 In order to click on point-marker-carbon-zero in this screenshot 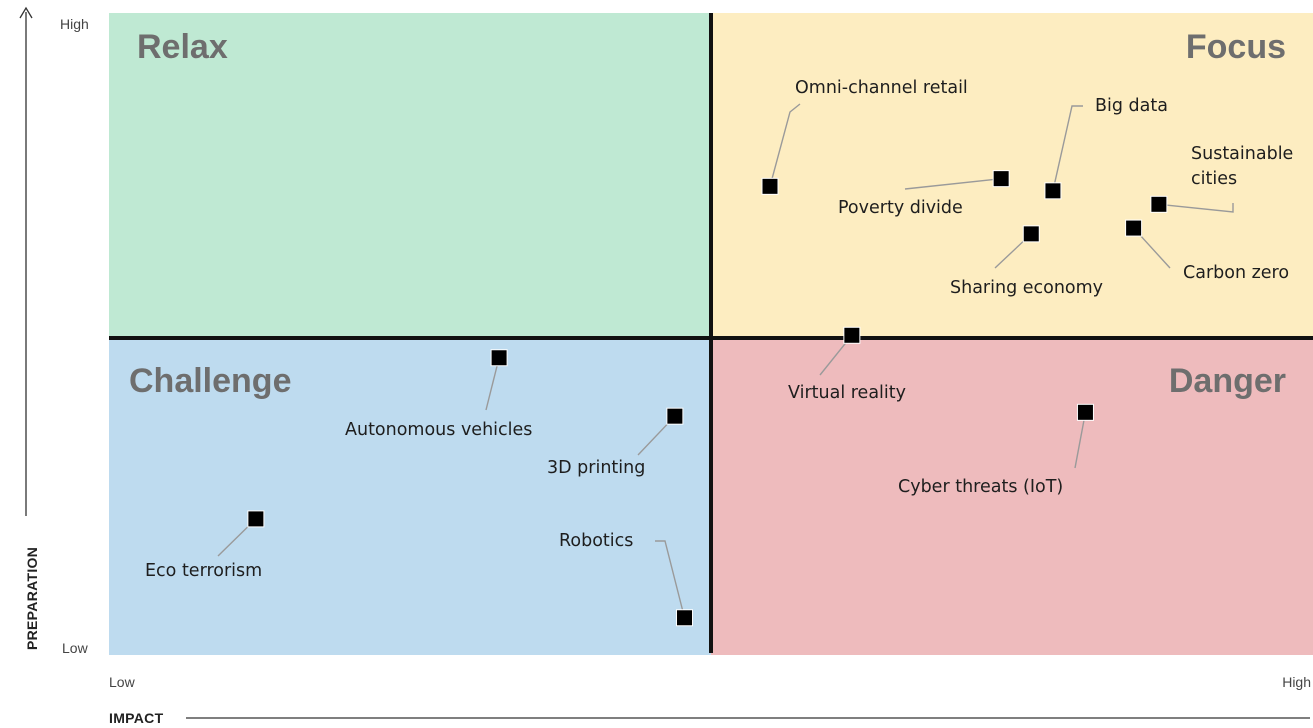, I will do `click(1134, 228)`.